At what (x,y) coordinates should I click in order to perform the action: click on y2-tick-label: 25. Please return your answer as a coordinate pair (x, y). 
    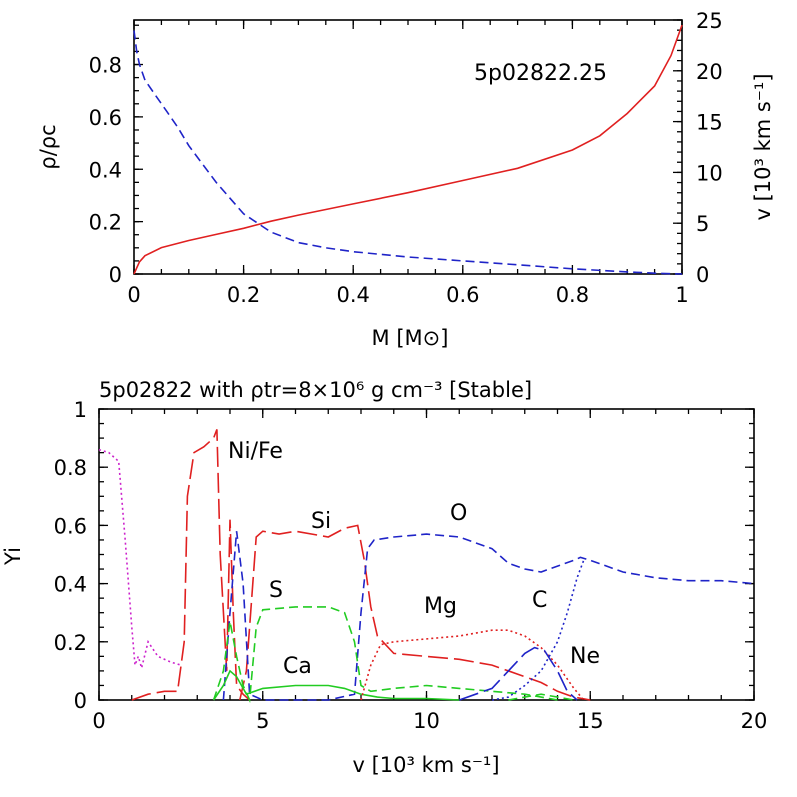
    Looking at the image, I should click on (709, 21).